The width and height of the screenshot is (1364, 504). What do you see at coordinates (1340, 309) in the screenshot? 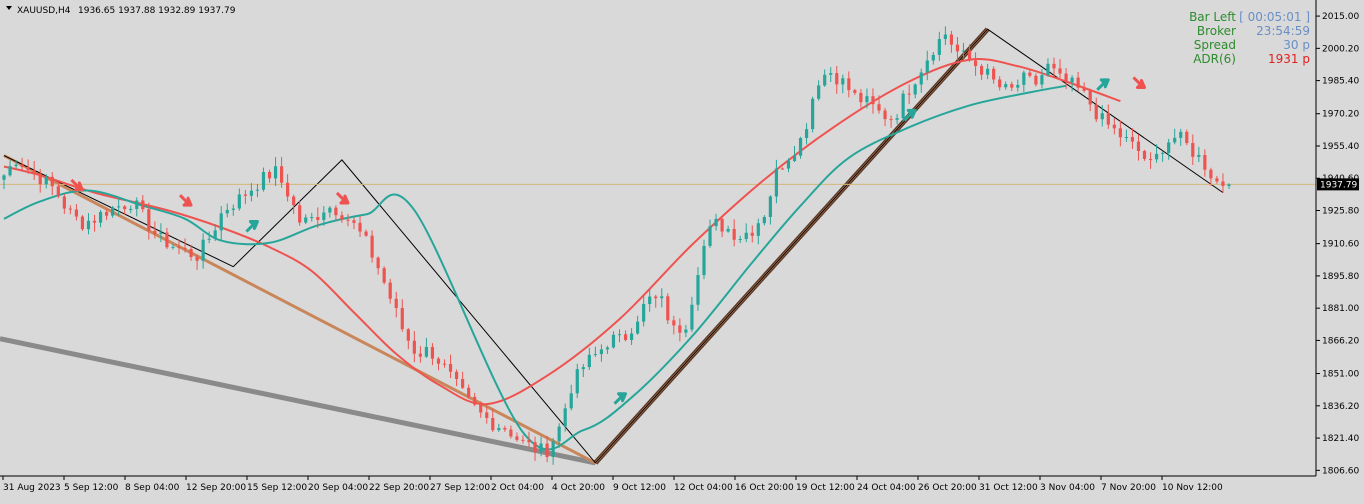
I see `y-tick-label: 1881.00` at bounding box center [1340, 309].